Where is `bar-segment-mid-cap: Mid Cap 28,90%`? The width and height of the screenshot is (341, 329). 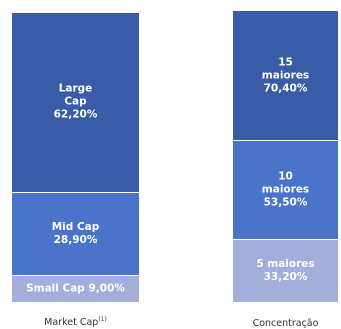
bar-segment-mid-cap: Mid Cap 28,90% is located at coordinates (75, 234).